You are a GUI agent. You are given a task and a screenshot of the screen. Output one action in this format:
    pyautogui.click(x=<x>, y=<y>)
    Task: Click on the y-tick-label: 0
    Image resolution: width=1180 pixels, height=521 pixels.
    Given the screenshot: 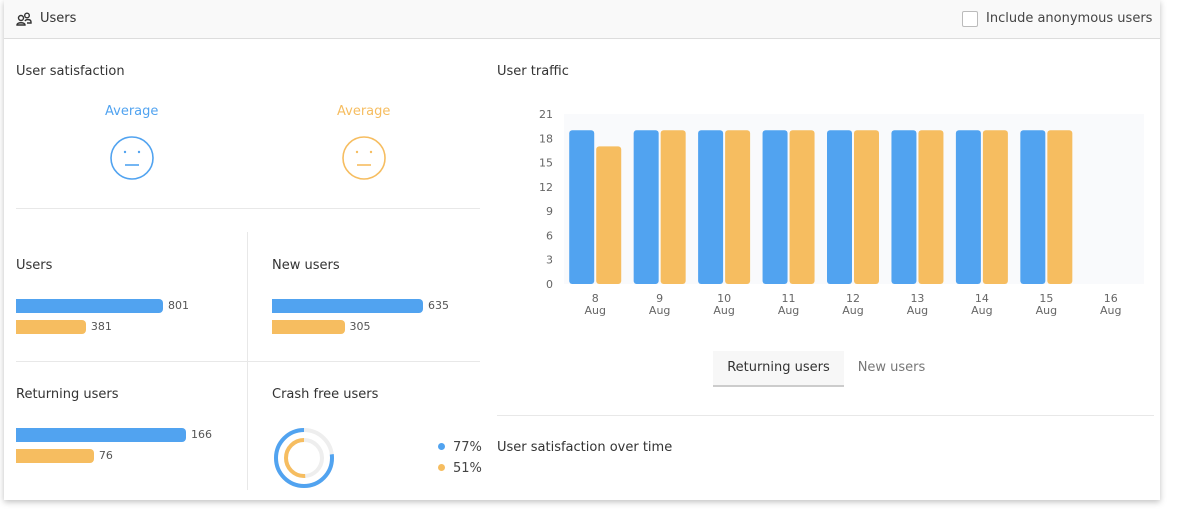 What is the action you would take?
    pyautogui.click(x=549, y=284)
    